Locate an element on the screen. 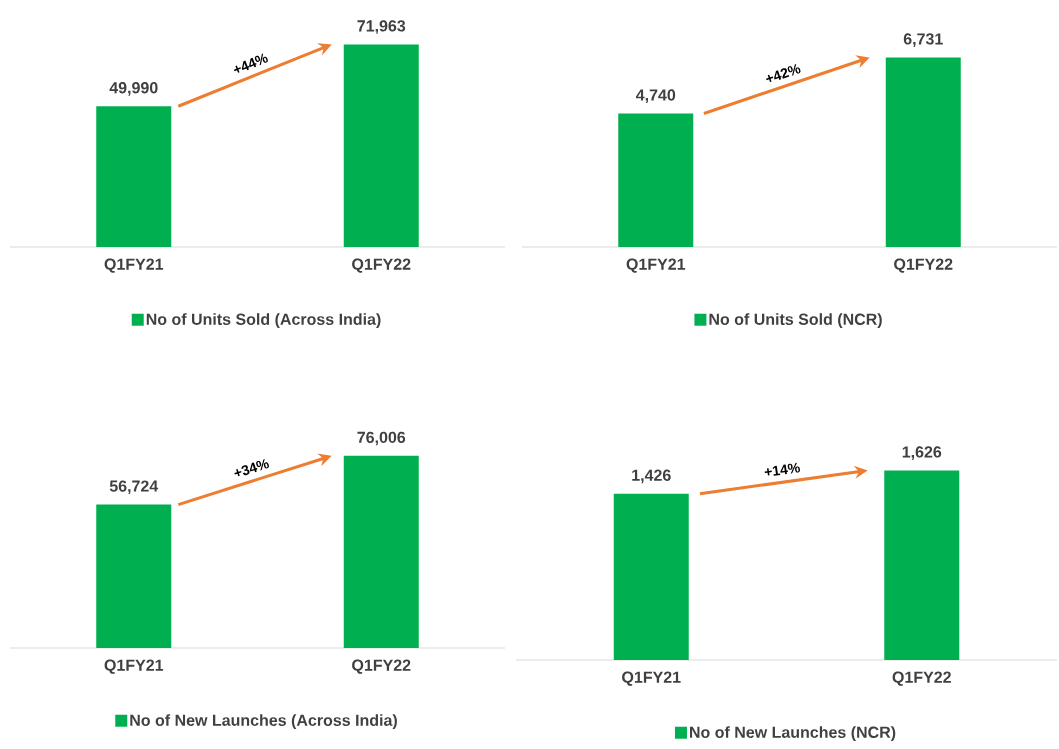  data-label: 6,731 is located at coordinates (923, 40).